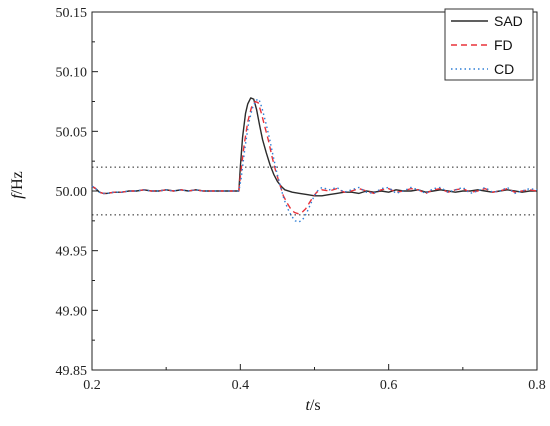 Image resolution: width=550 pixels, height=426 pixels. Describe the element at coordinates (508, 21) in the screenshot. I see `legend-label-sad: SAD` at that location.